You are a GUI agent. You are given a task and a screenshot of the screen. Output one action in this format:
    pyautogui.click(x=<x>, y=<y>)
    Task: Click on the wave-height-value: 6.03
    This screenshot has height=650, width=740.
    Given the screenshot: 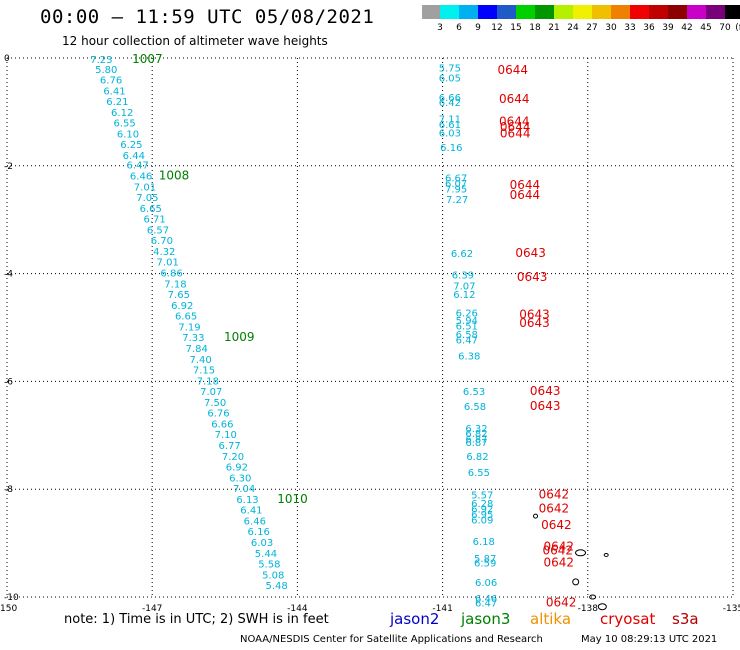 What is the action you would take?
    pyautogui.click(x=450, y=133)
    